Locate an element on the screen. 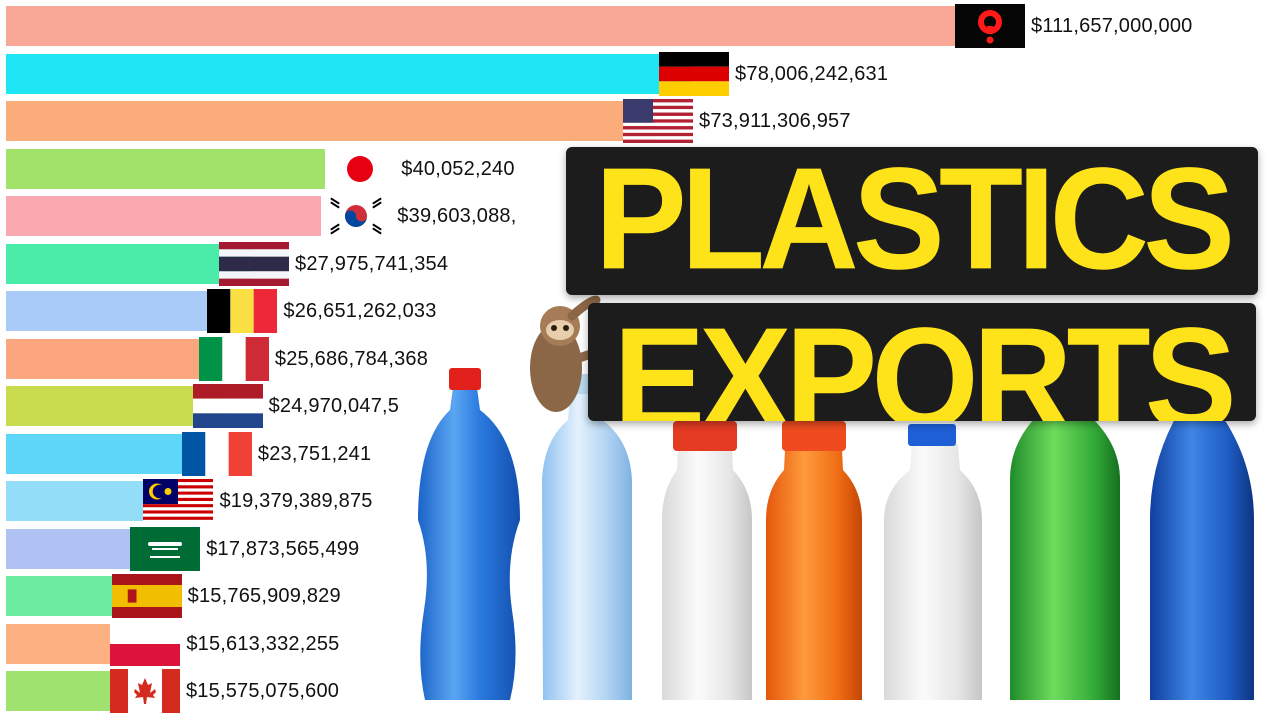 This screenshot has width=1280, height=720. value-label-pl: $15,613,332,255 is located at coordinates (263, 643).